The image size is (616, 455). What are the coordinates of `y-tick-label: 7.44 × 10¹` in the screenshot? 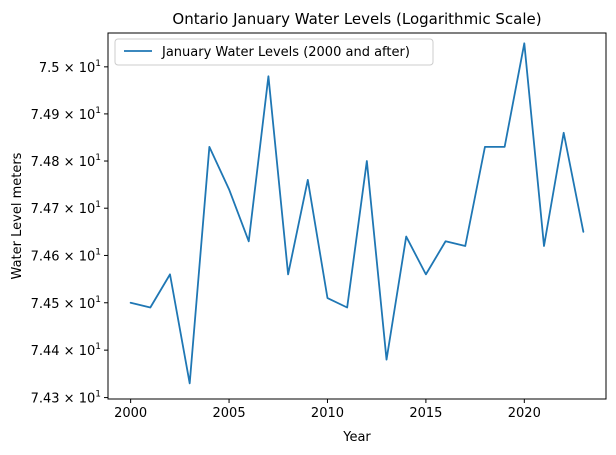 It's located at (66, 350).